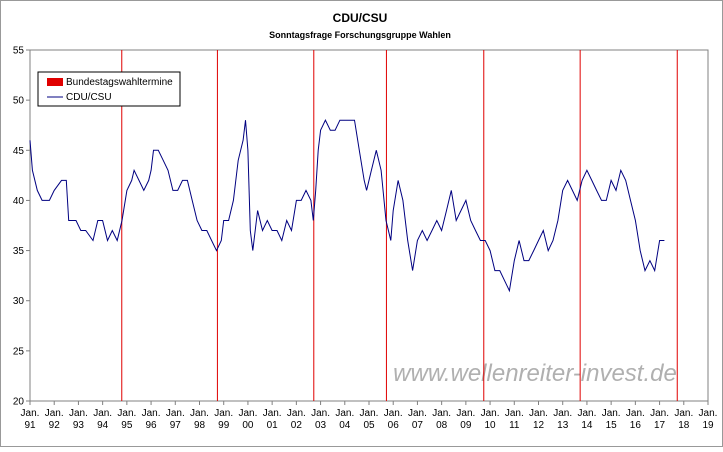 This screenshot has height=452, width=723. What do you see at coordinates (535, 373) in the screenshot?
I see `watermark: www.wellenreiter-invest.de` at bounding box center [535, 373].